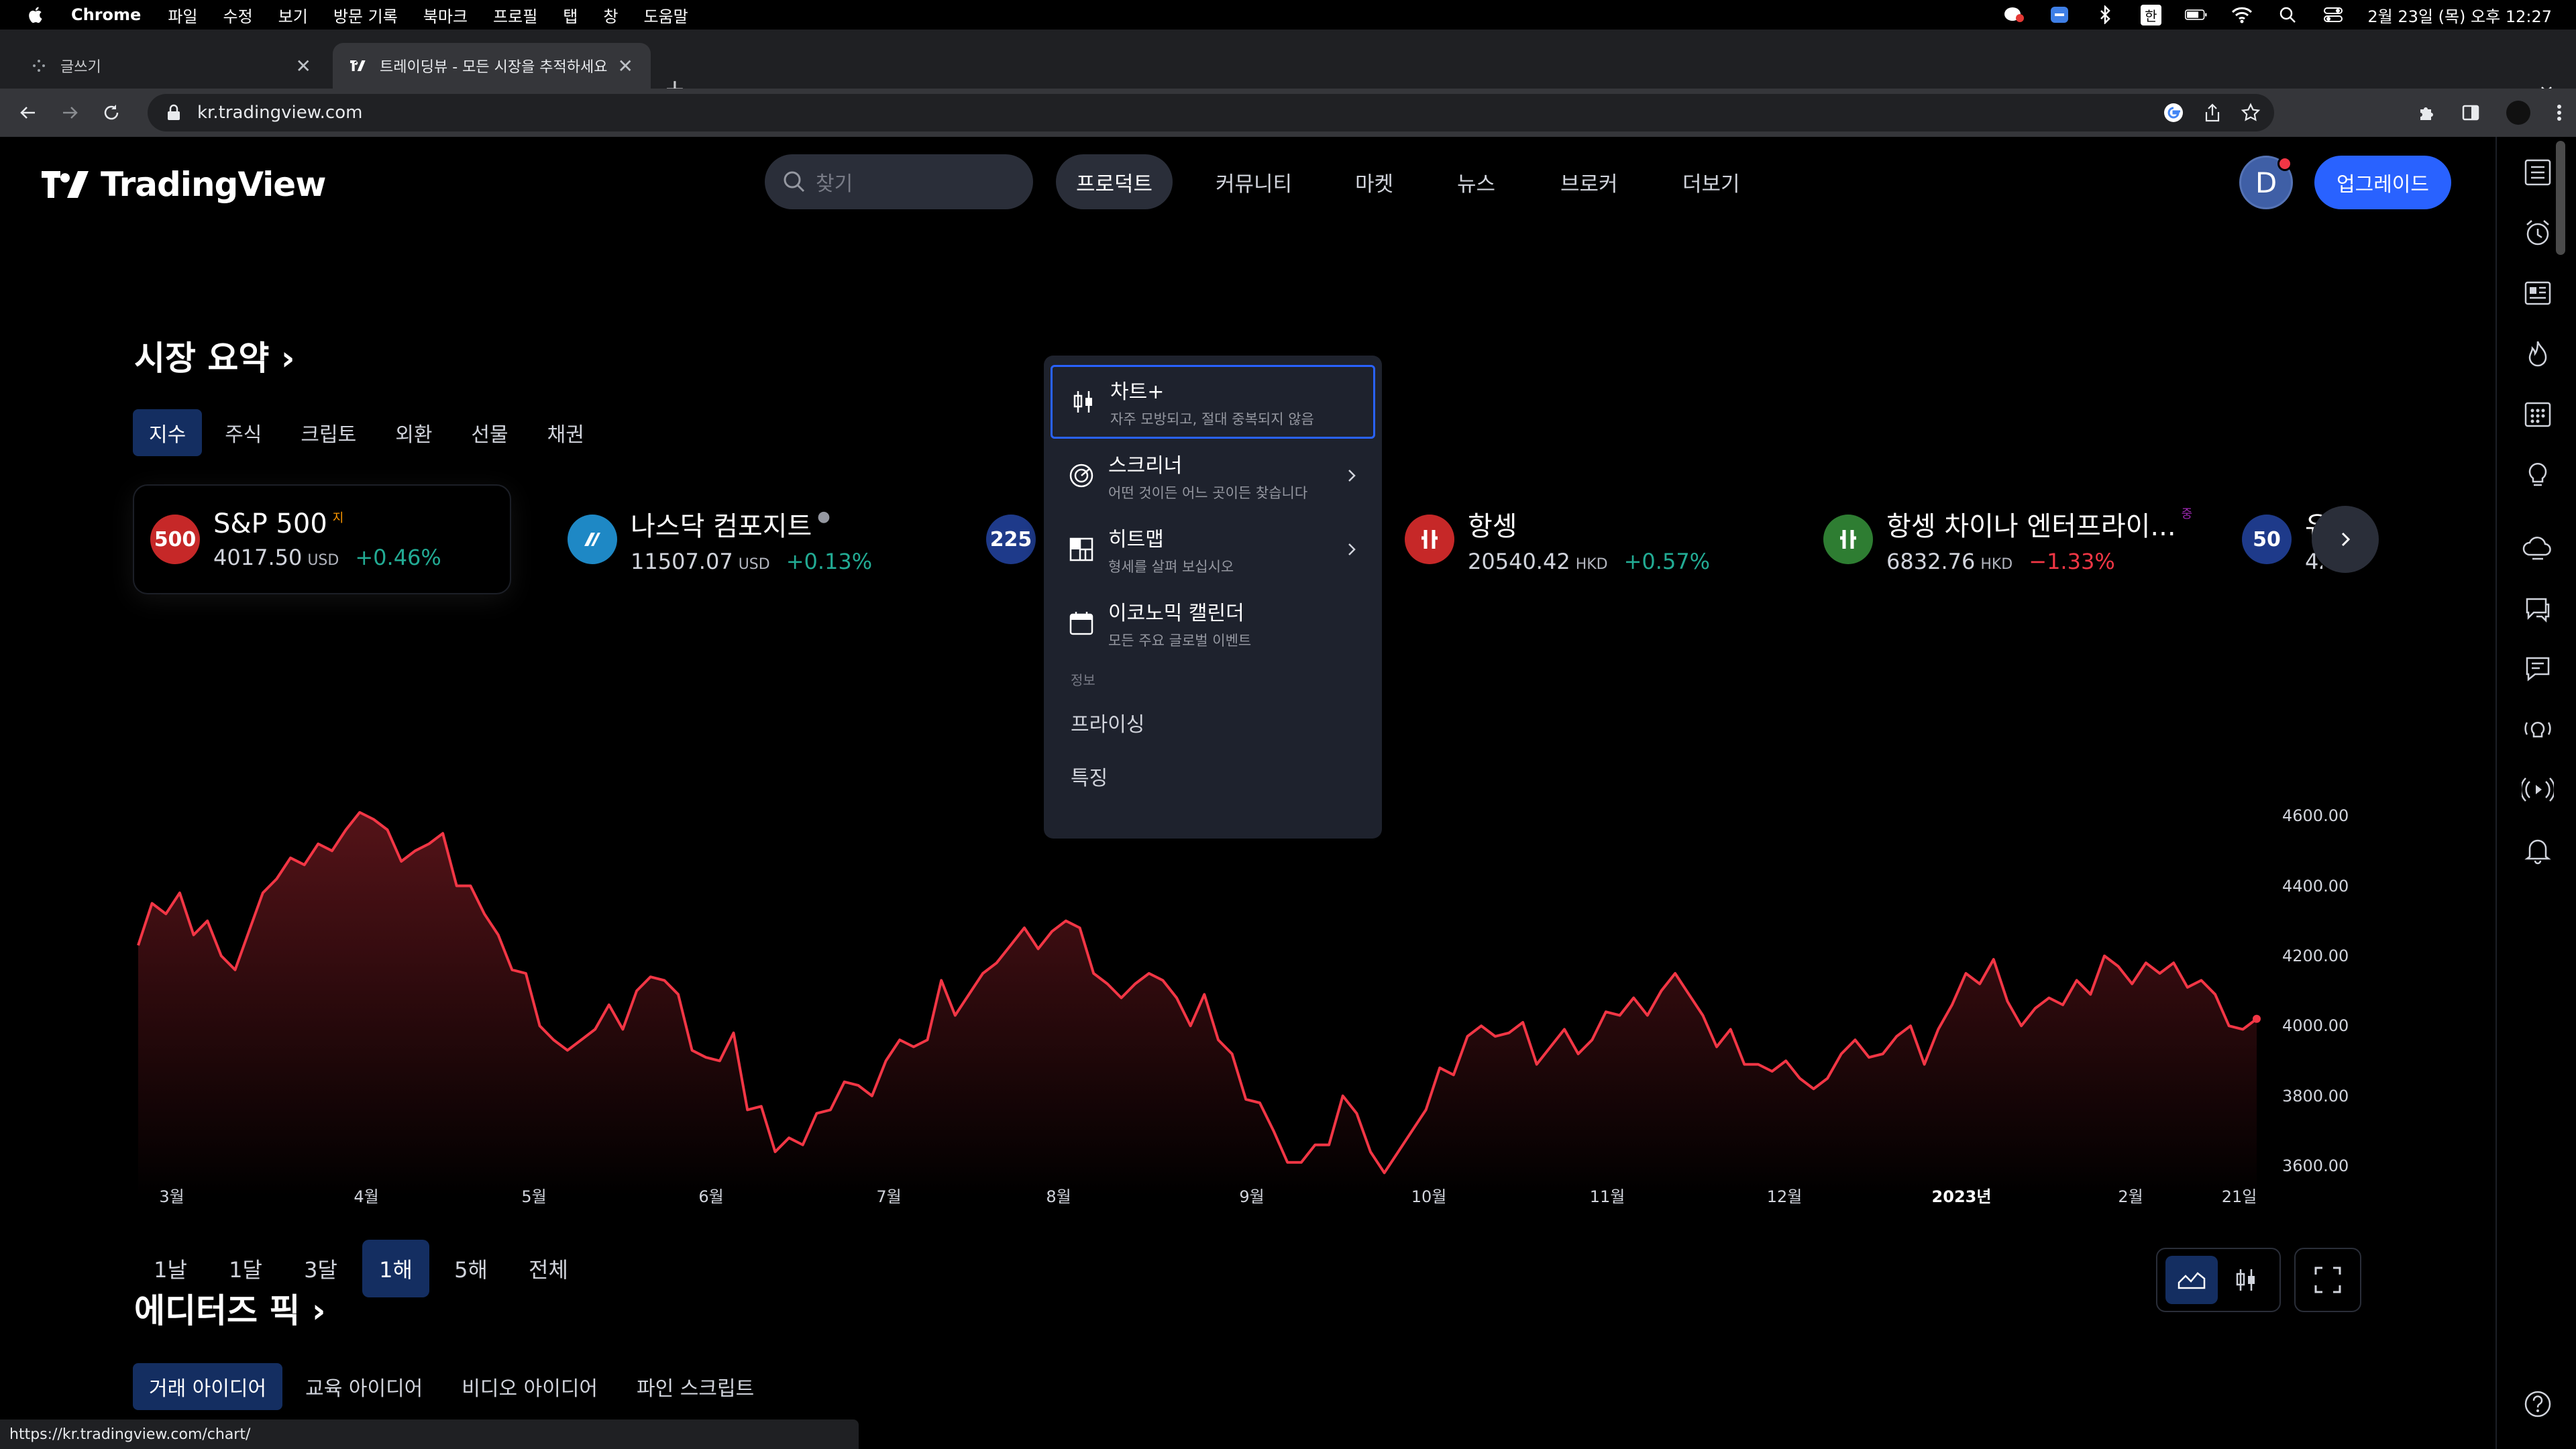  I want to click on browser-tab-tradingview: 트레이딩뷰 - 모든 시장을 추적하세요 ✕, so click(492, 66).